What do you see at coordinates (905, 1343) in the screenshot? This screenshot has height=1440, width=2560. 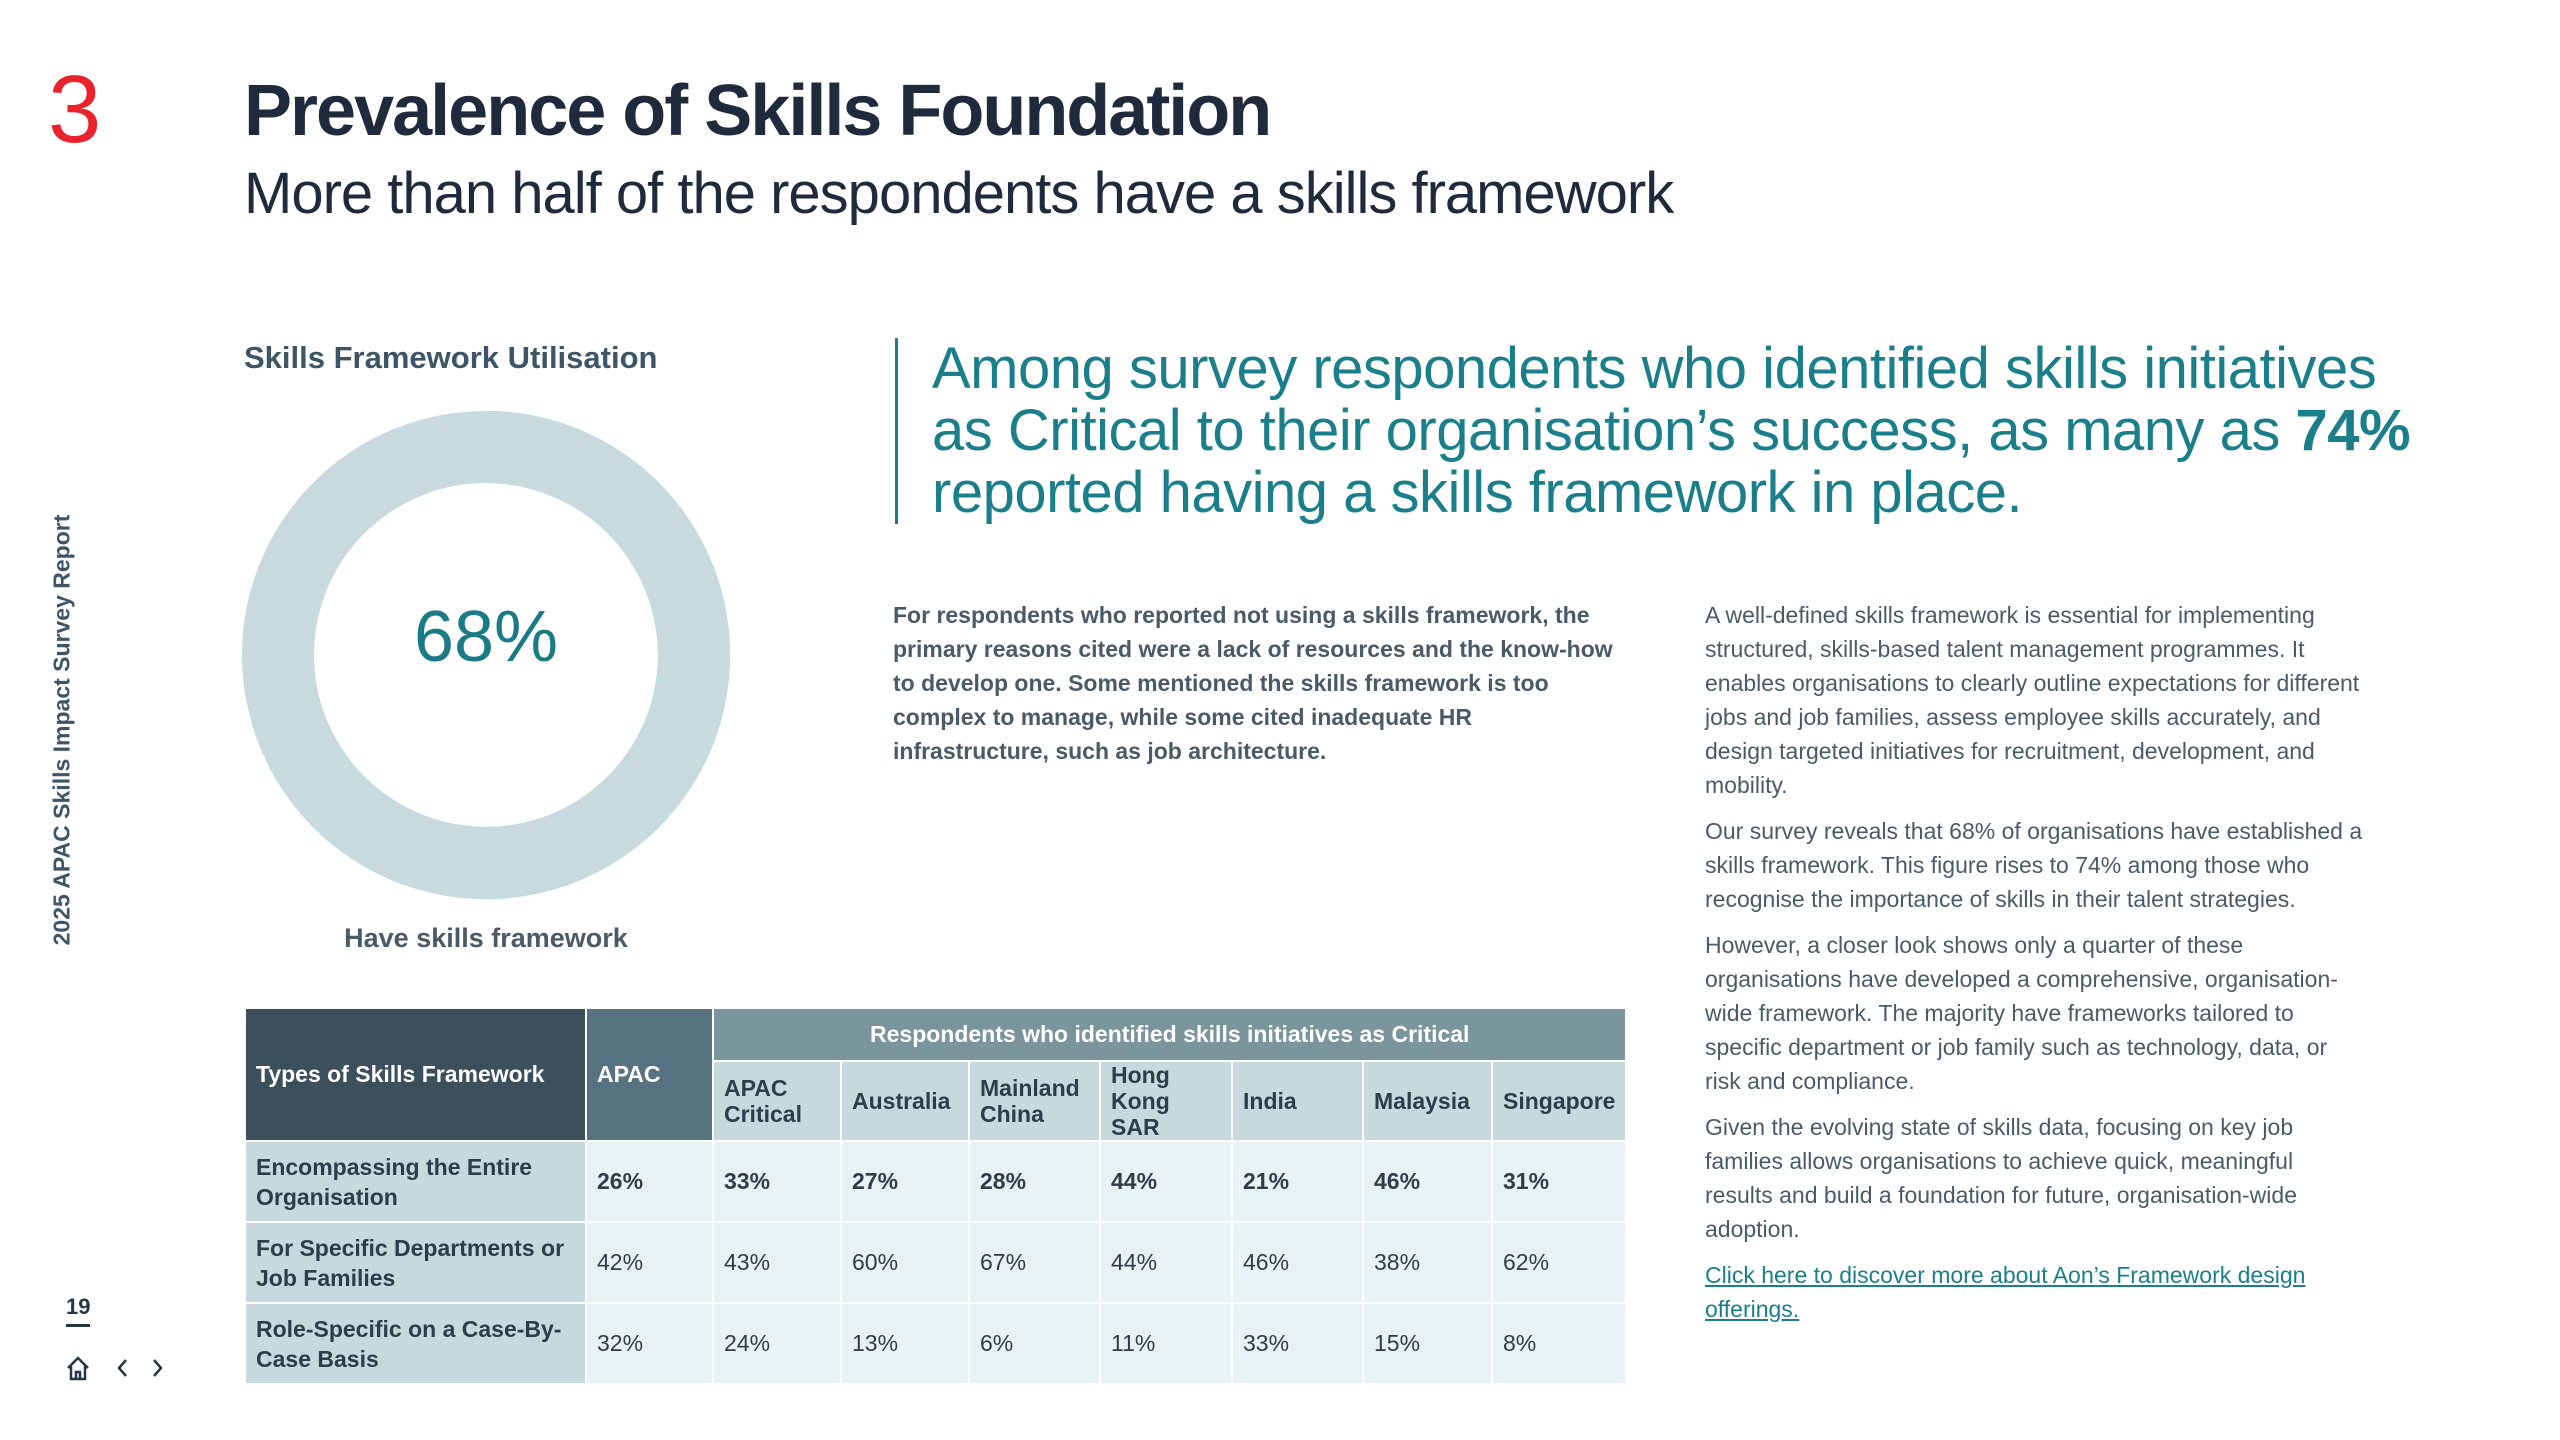 I see `table-cell: 13%` at bounding box center [905, 1343].